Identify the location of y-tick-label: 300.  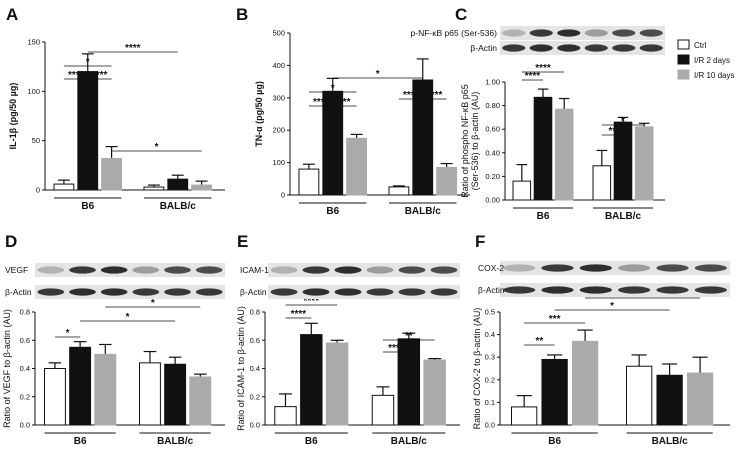
(278, 97).